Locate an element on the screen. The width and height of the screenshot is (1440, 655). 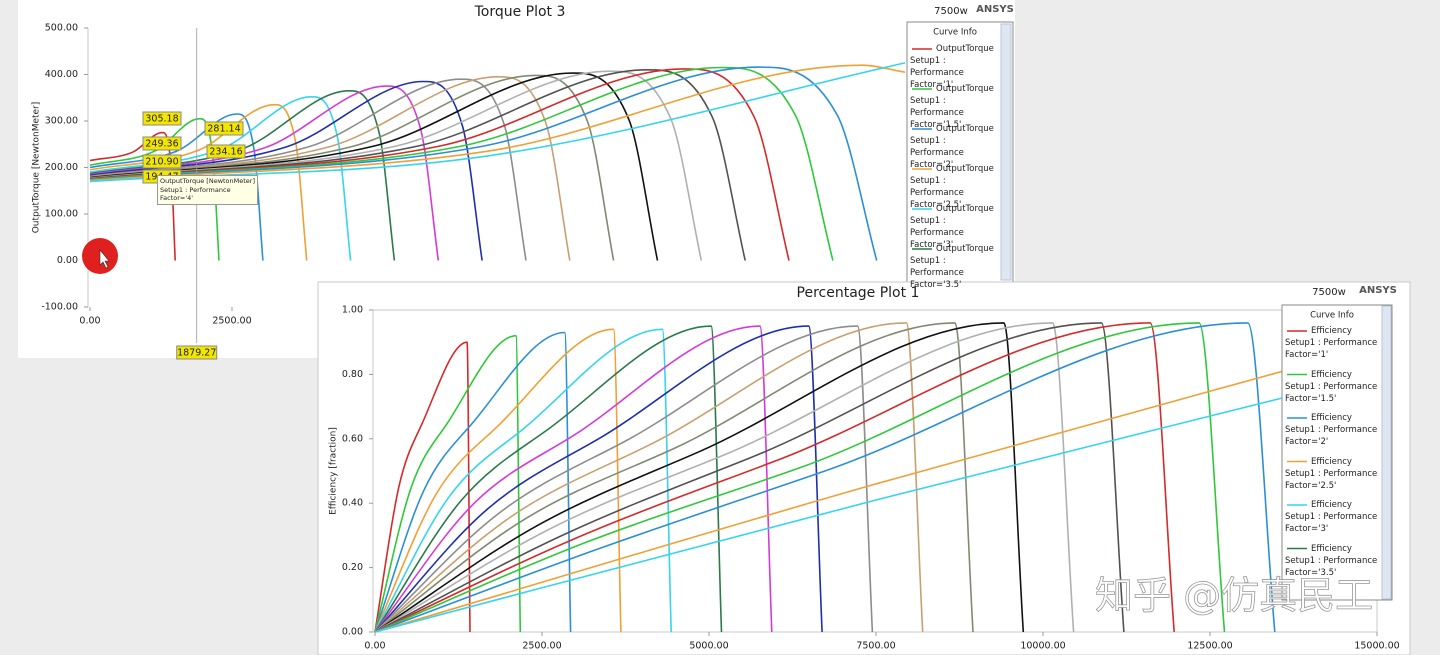
cursor-arrow is located at coordinates (104, 259).